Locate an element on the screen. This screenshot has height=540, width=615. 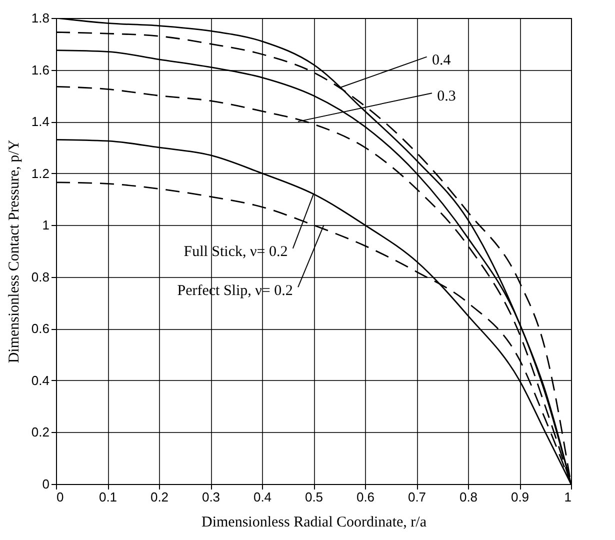
y-tick-label: 1.6 is located at coordinates (40, 70).